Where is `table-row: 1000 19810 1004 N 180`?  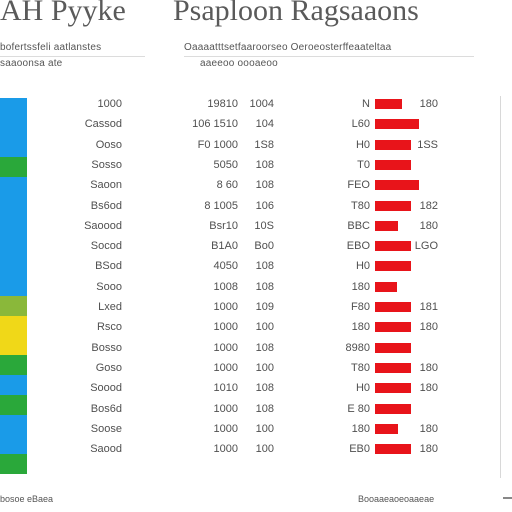 table-row: 1000 19810 1004 N 180 is located at coordinates (256, 104).